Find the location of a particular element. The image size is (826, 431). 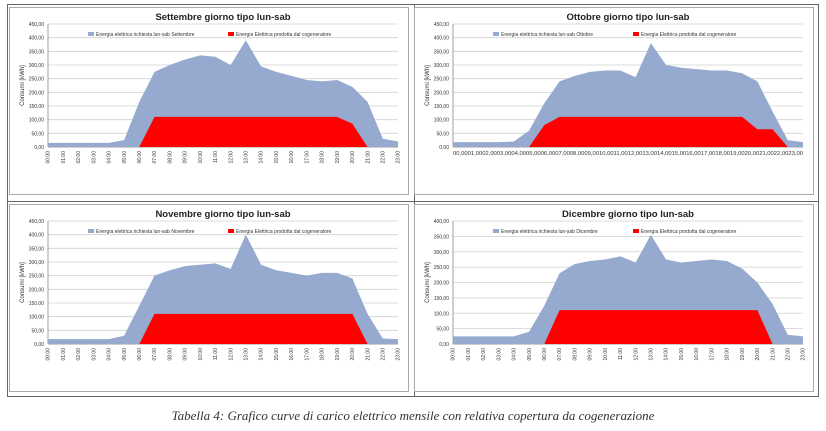

x-tick-label: 02:00 is located at coordinates (79, 157).